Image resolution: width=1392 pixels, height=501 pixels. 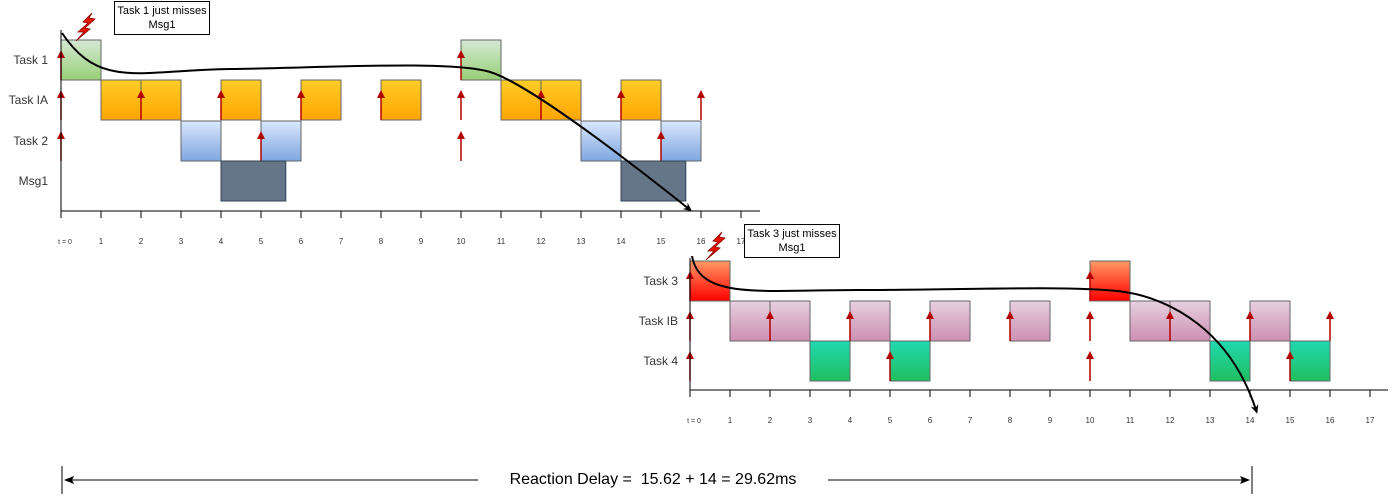 What do you see at coordinates (975, 334) in the screenshot?
I see `bottom-flow-curve` at bounding box center [975, 334].